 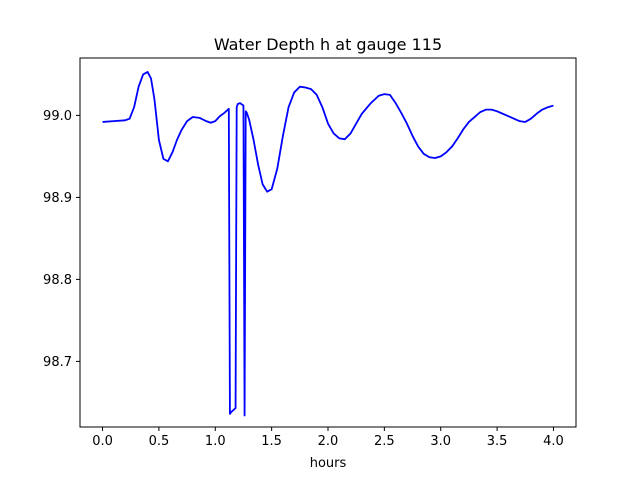 What do you see at coordinates (328, 44) in the screenshot?
I see `chart-title: Water Depth h at gauge 115` at bounding box center [328, 44].